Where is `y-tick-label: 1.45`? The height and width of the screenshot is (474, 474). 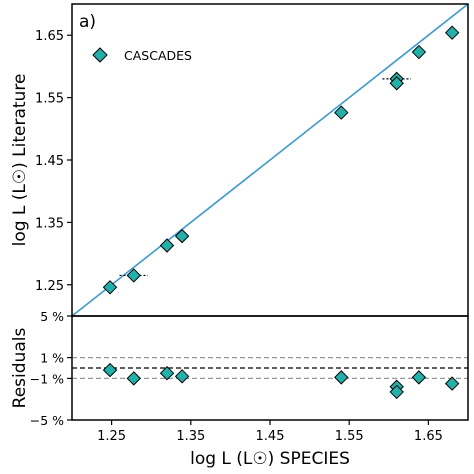
y-tick-label: 1.45 is located at coordinates (49, 161).